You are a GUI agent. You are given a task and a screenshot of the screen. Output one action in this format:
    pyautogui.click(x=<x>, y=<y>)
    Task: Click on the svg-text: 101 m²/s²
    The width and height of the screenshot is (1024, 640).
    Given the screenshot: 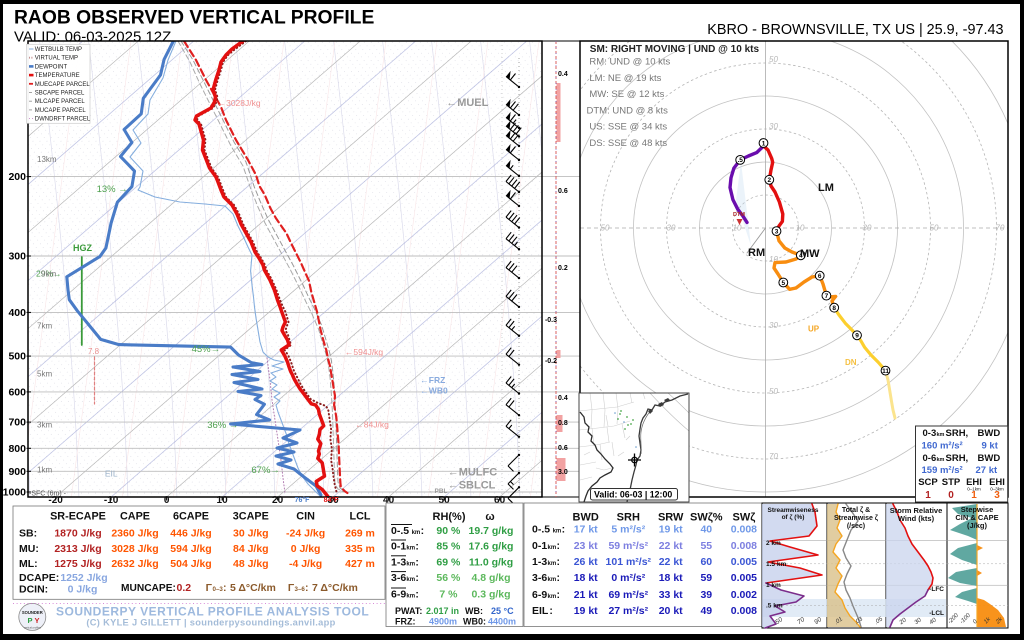 What is the action you would take?
    pyautogui.click(x=629, y=562)
    